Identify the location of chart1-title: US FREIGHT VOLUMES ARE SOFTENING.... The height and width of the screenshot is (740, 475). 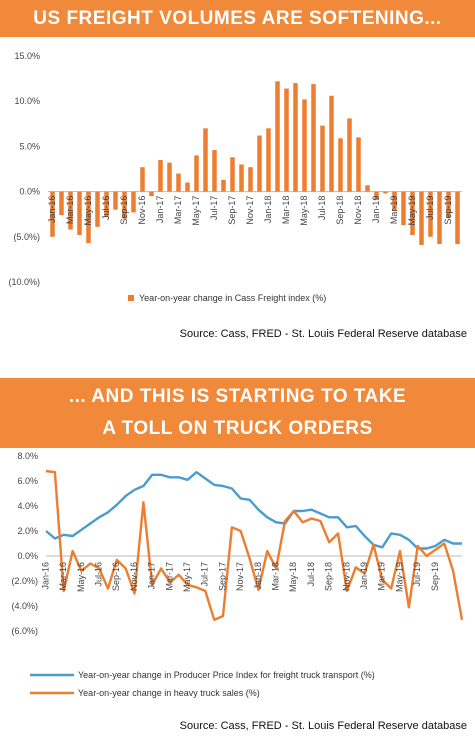
(237, 18).